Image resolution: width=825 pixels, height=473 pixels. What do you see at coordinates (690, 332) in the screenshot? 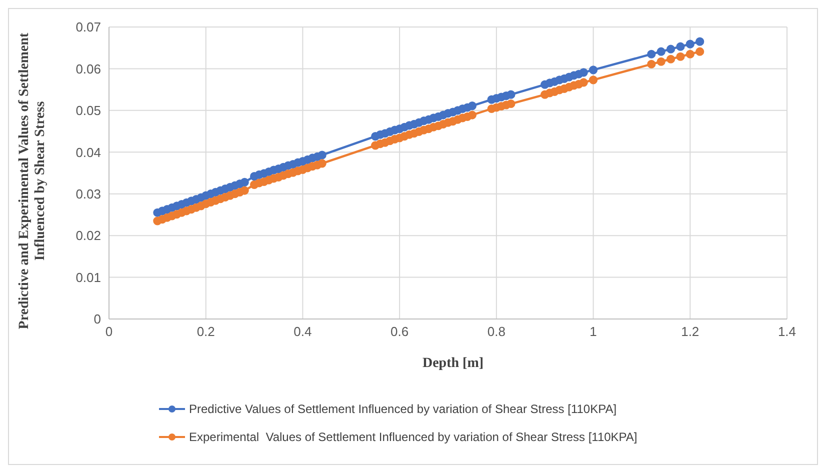
I see `x-tick-label: 1.2` at bounding box center [690, 332].